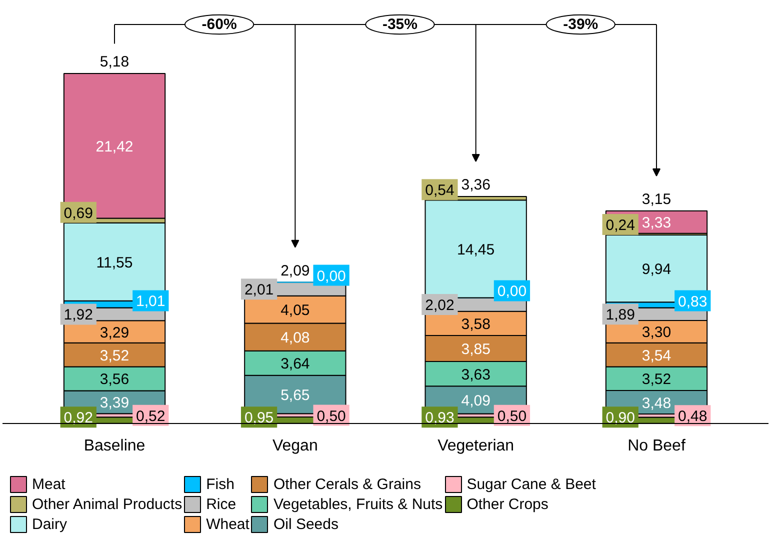 This screenshot has width=776, height=548. What do you see at coordinates (475, 401) in the screenshot?
I see `data-label: 4,09` at bounding box center [475, 401].